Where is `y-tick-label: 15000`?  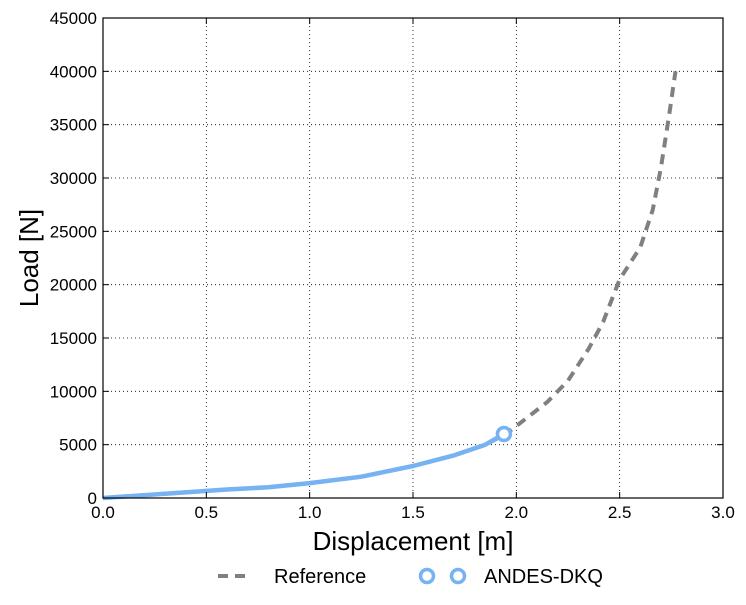 y-tick-label: 15000 is located at coordinates (73, 338).